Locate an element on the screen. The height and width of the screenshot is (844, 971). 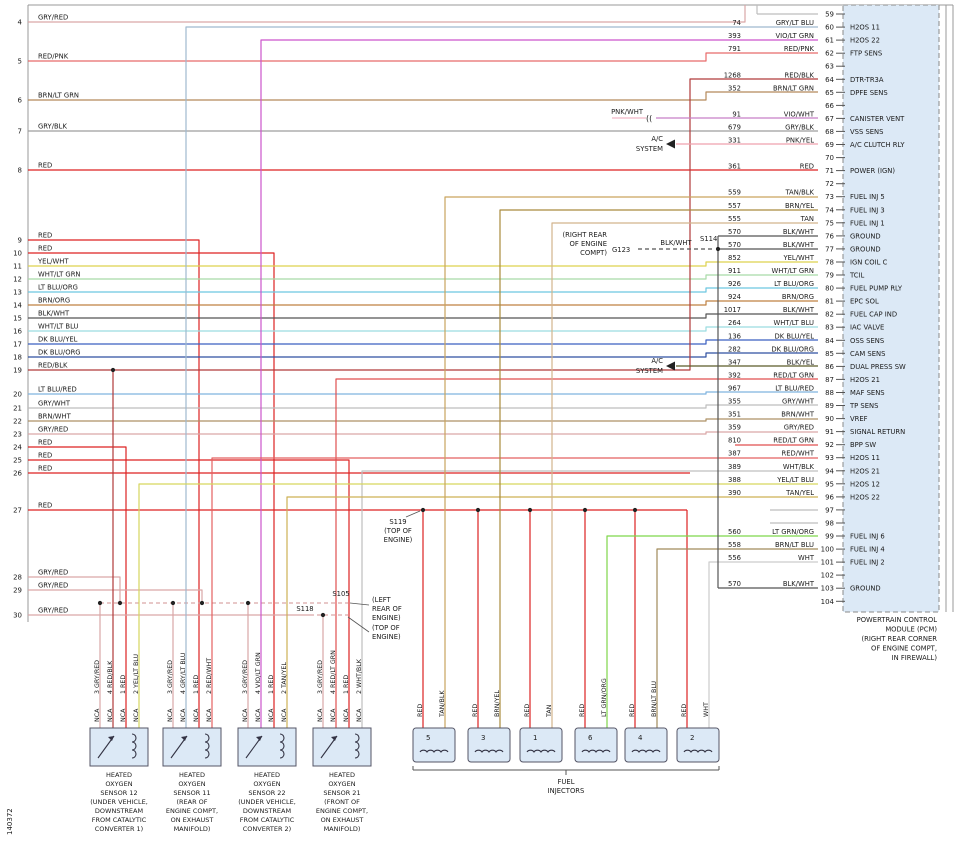
pcm-pin-number: 84 is located at coordinates (829, 341).